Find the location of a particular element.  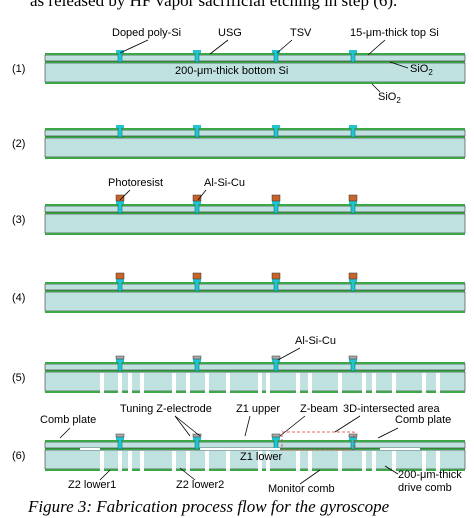

step-label: (5) is located at coordinates (18, 378).